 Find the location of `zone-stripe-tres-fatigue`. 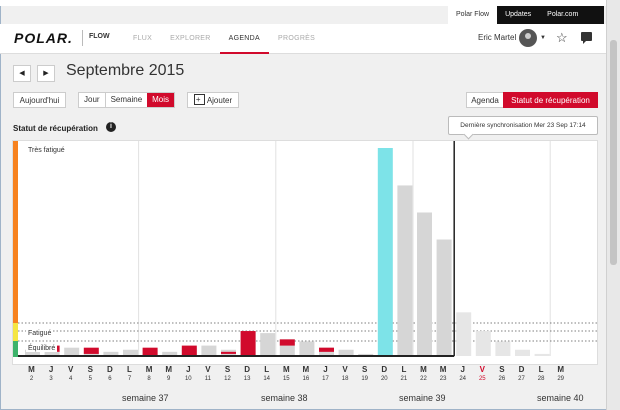

zone-stripe-tres-fatigue is located at coordinates (15, 232).